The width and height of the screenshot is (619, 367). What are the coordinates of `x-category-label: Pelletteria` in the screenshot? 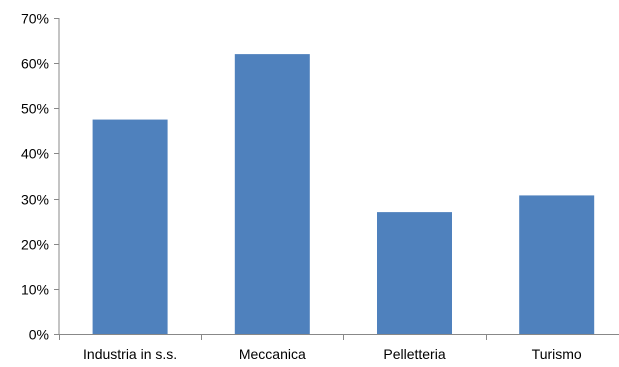 It's located at (414, 354).